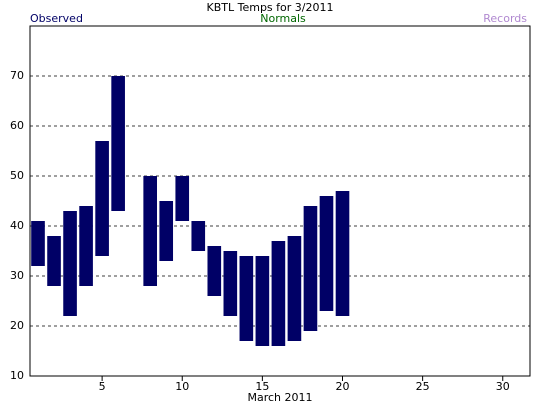 This screenshot has height=406, width=540. What do you see at coordinates (505, 18) in the screenshot?
I see `legend-entry: Records` at bounding box center [505, 18].